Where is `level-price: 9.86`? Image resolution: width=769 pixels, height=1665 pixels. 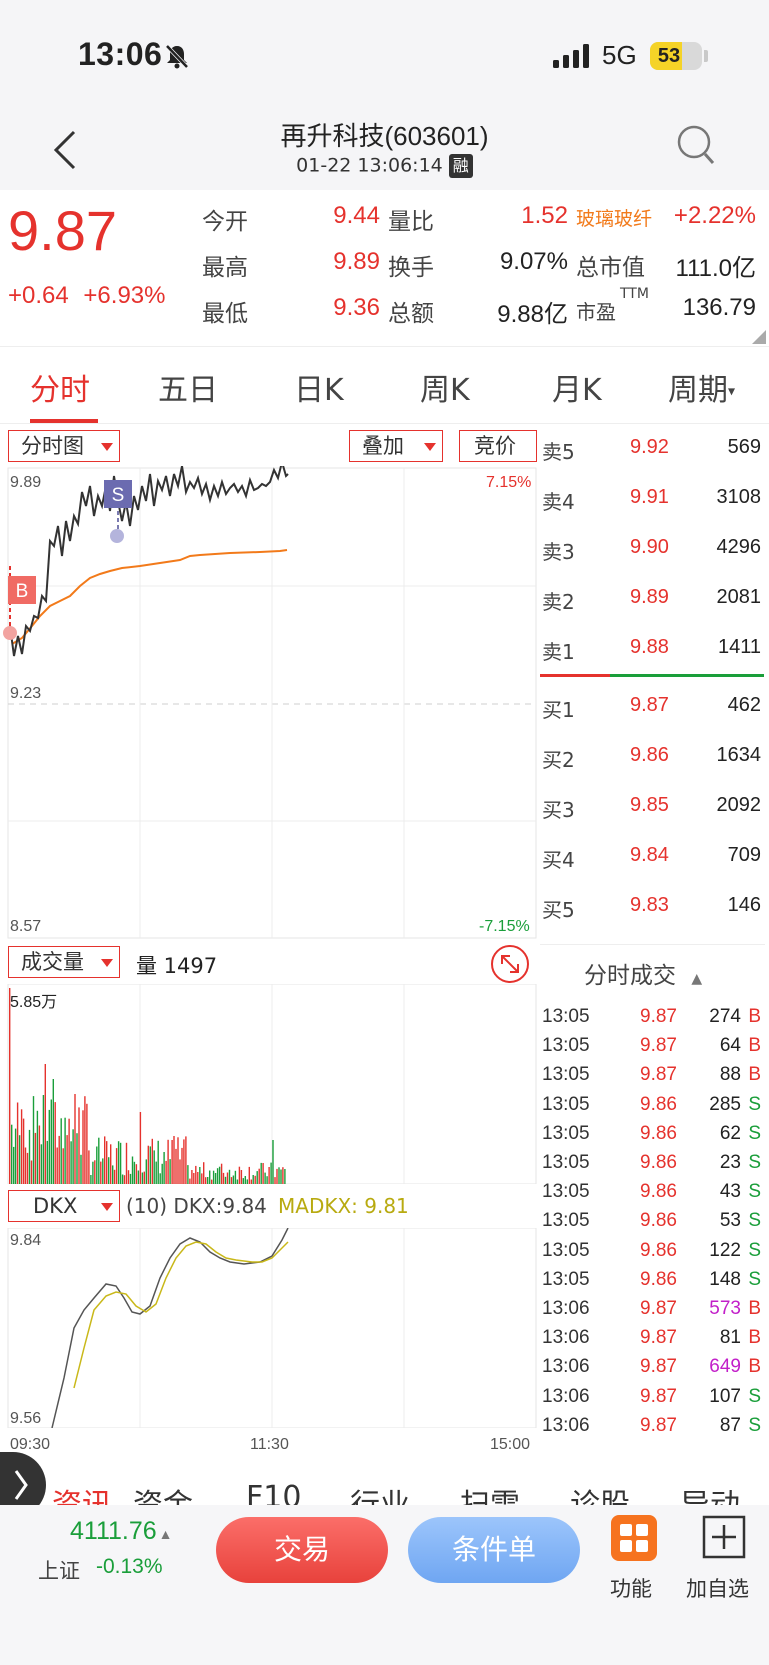 level-price: 9.86 is located at coordinates (649, 755).